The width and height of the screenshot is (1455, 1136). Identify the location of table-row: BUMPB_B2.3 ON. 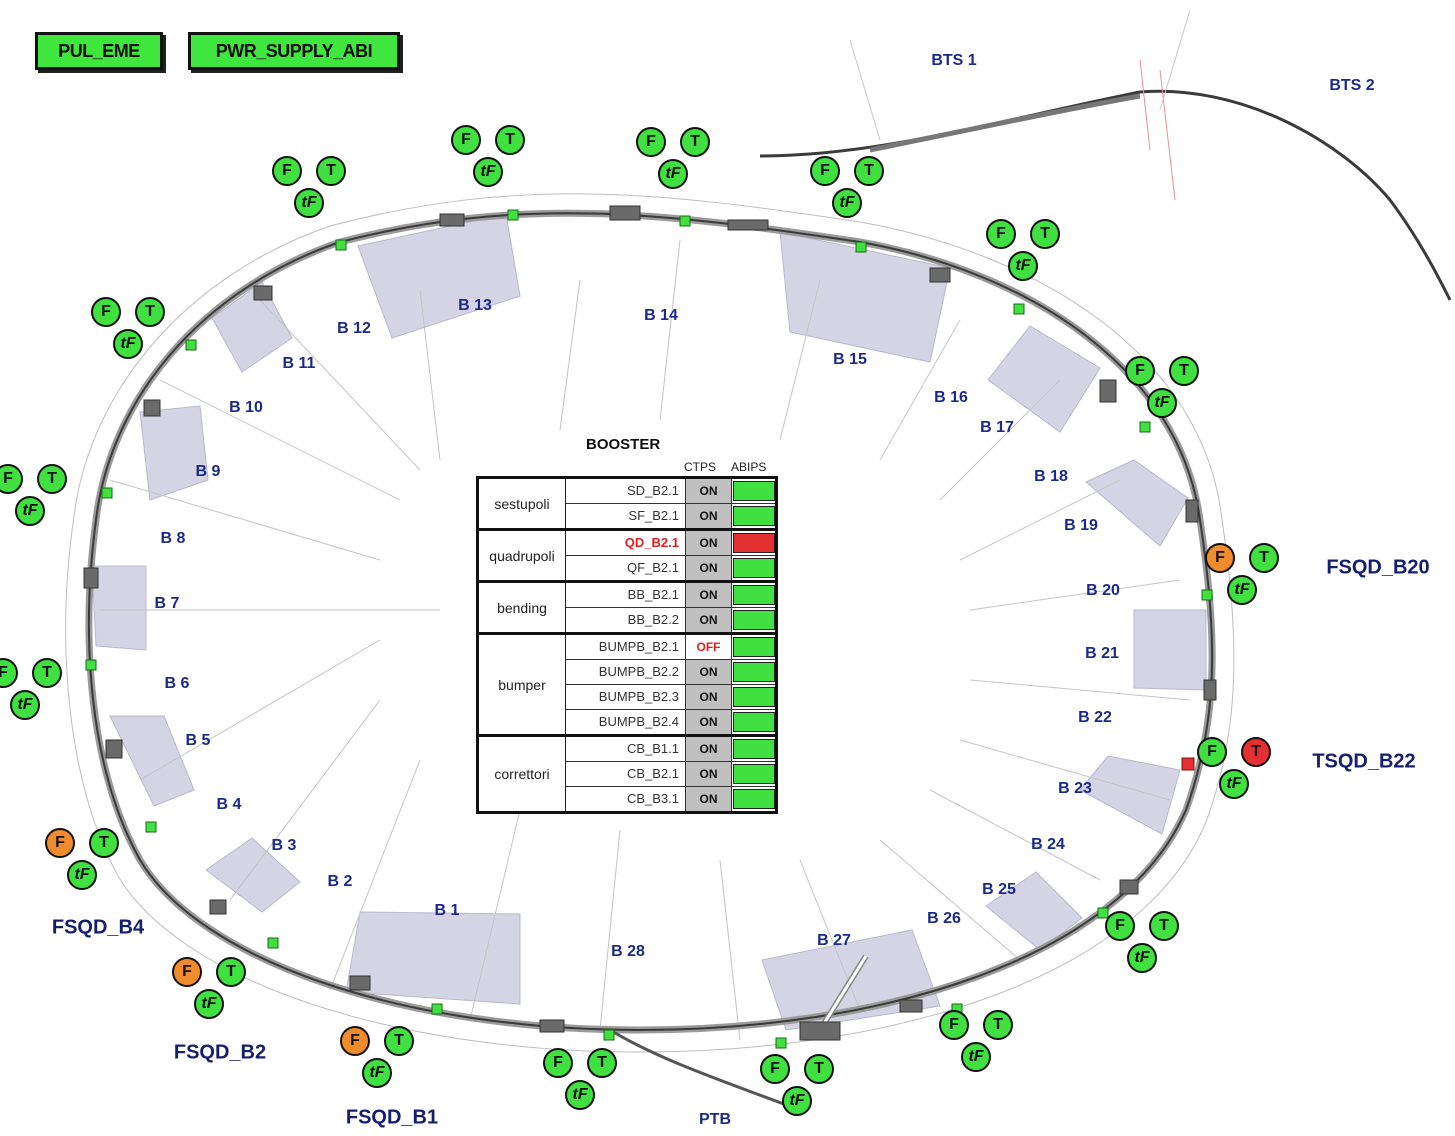
(670, 697).